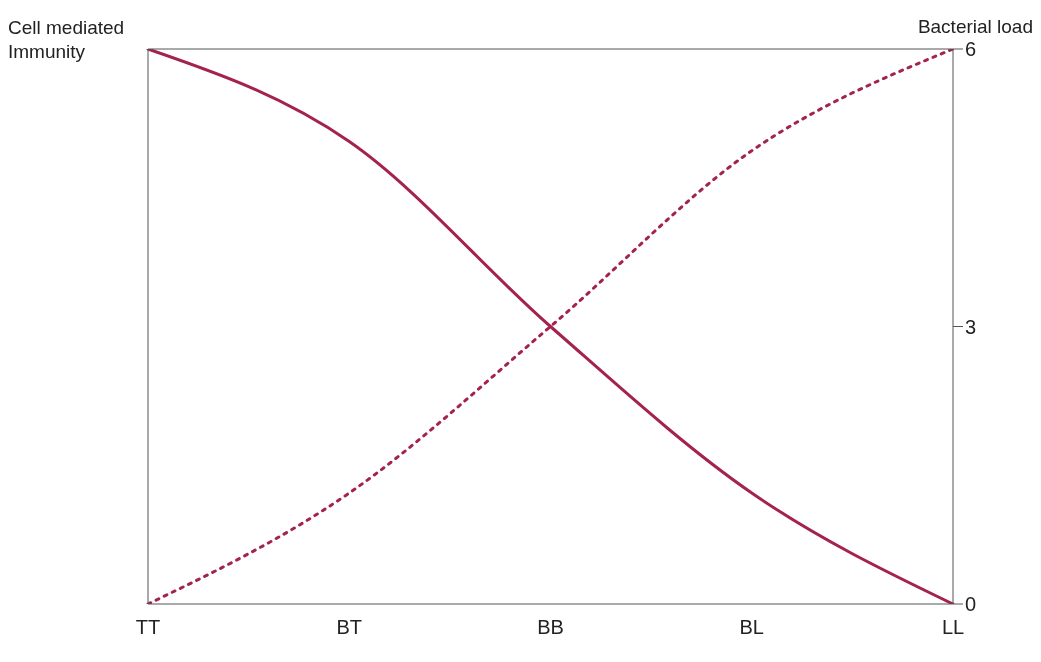 The height and width of the screenshot is (662, 1041). Describe the element at coordinates (349, 627) in the screenshot. I see `x-tick-label: BT` at that location.